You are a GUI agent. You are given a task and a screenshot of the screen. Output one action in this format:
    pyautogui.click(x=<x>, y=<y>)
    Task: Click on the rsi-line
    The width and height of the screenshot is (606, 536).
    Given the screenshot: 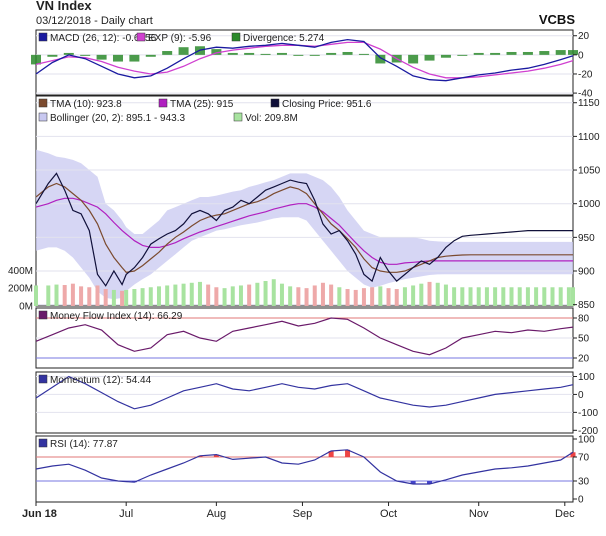 What is the action you would take?
    pyautogui.click(x=304, y=467)
    